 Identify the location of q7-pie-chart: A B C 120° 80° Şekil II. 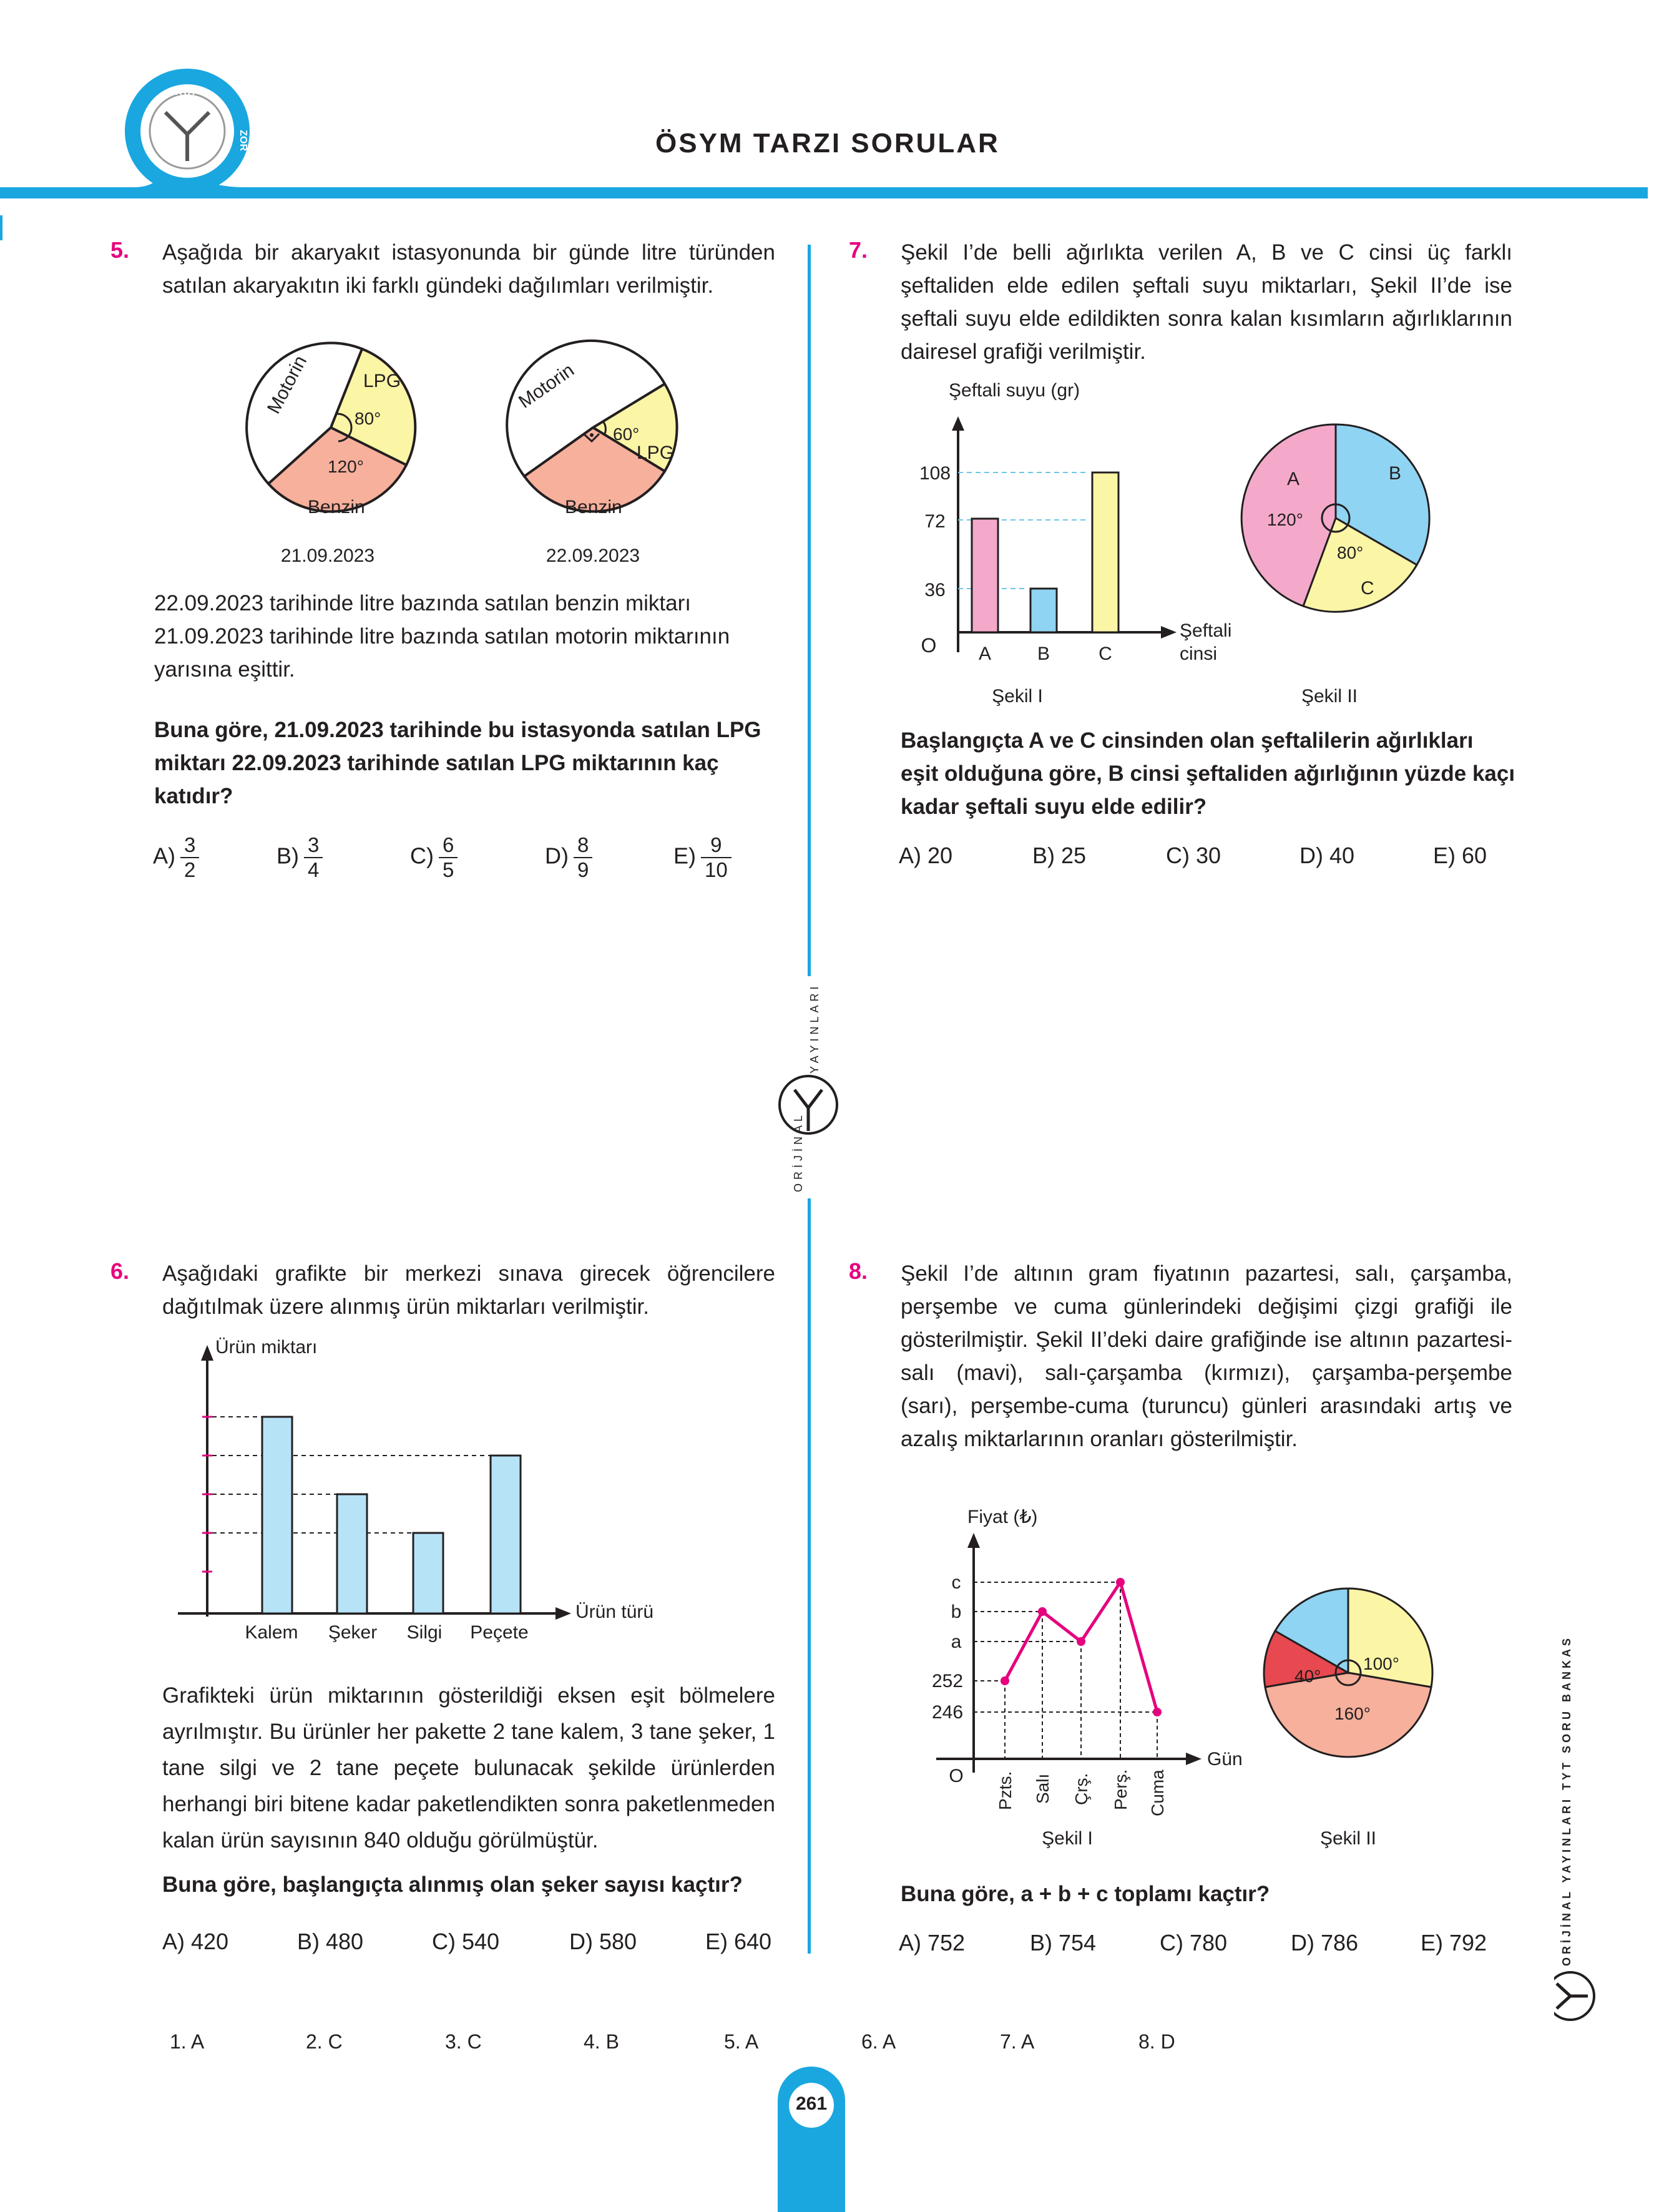
(1336, 565).